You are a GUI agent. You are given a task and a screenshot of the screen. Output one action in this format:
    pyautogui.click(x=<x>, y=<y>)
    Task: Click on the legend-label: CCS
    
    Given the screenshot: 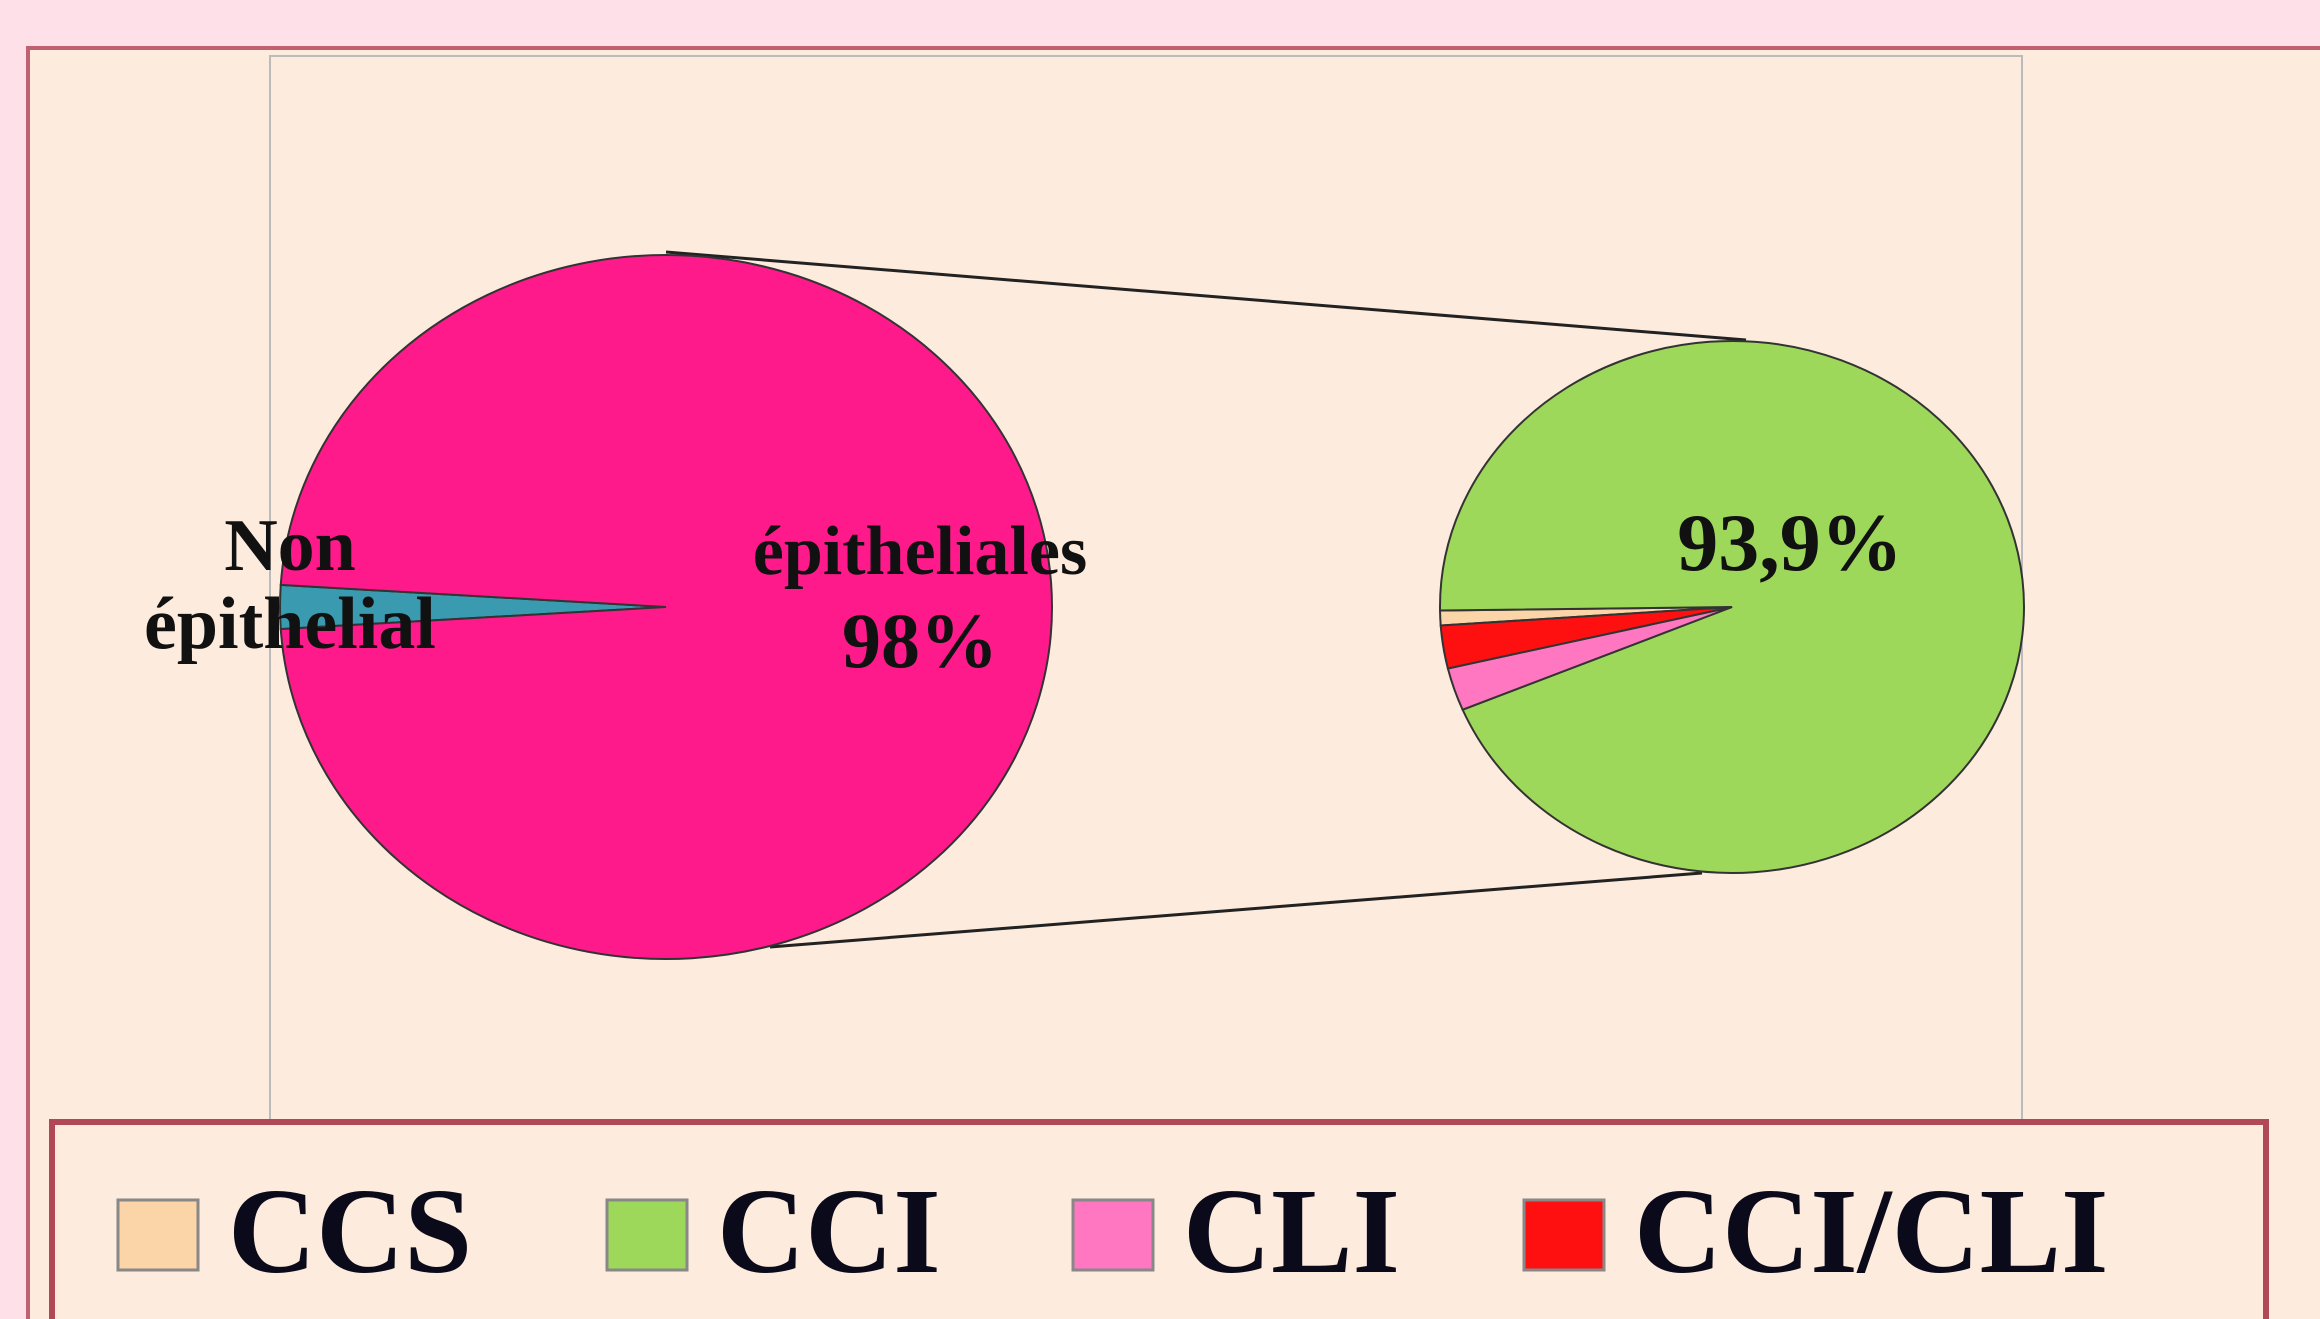 What is the action you would take?
    pyautogui.click(x=350, y=1231)
    